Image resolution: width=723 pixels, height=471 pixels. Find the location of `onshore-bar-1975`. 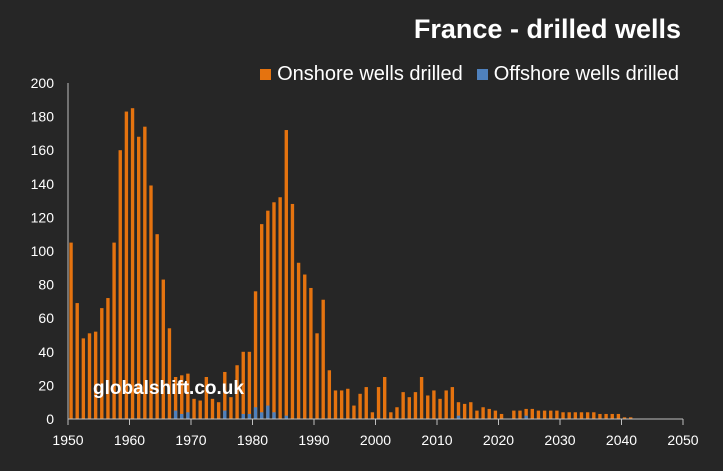

onshore-bar-1975 is located at coordinates (225, 395).